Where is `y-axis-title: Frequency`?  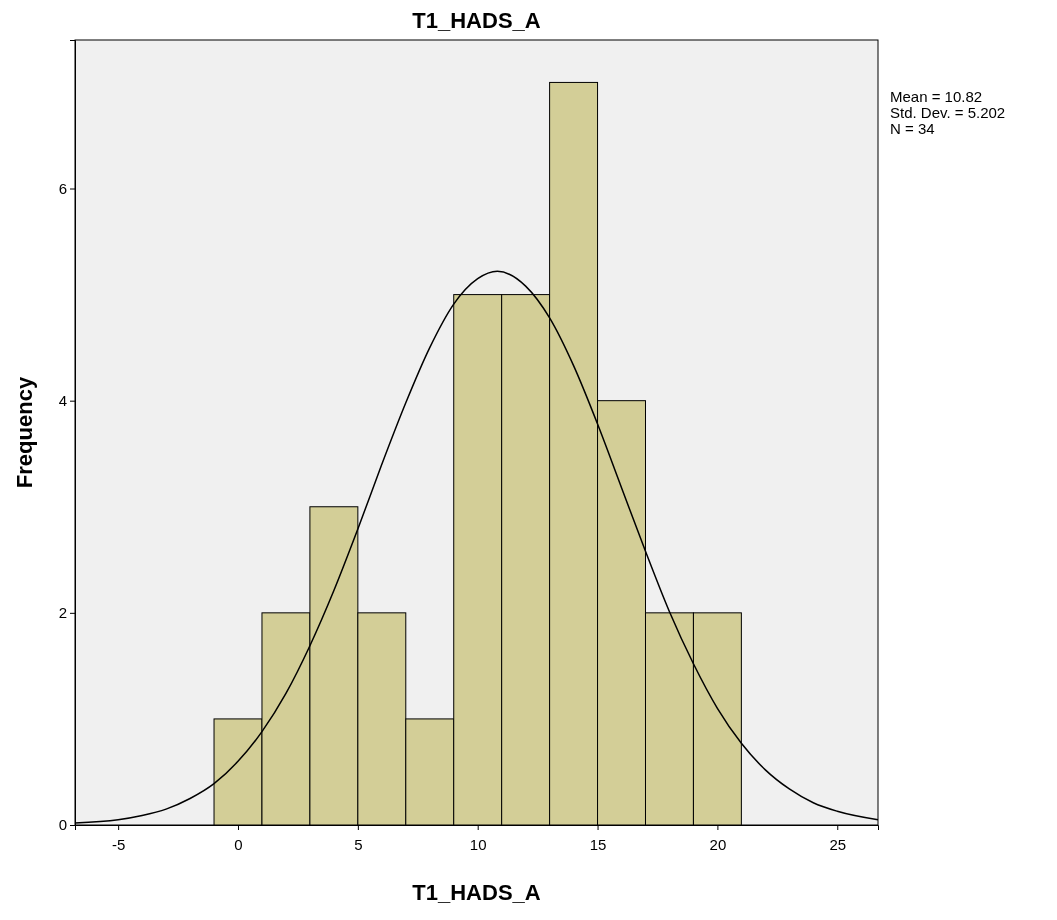 y-axis-title: Frequency is located at coordinates (24, 432).